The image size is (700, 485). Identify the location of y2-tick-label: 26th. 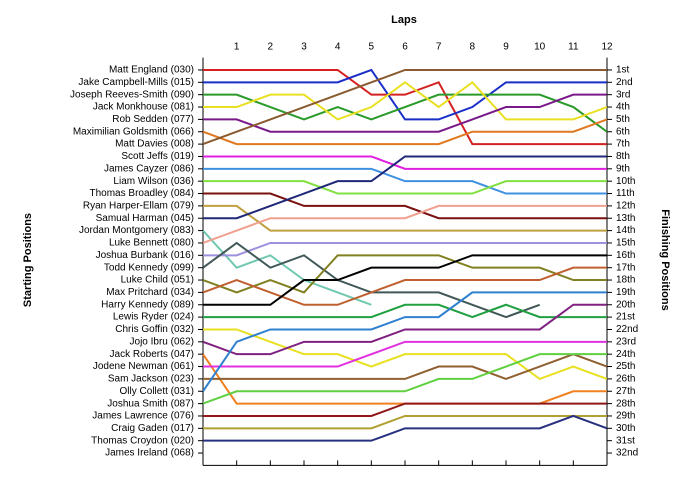
(625, 379).